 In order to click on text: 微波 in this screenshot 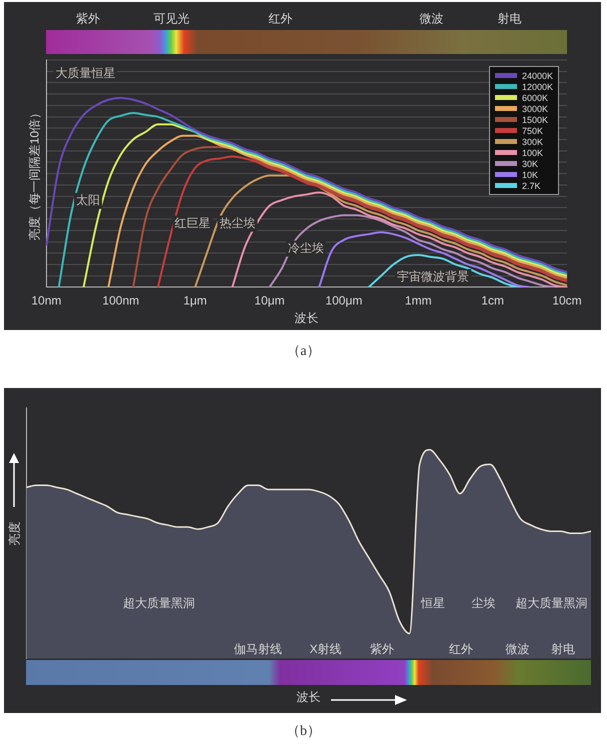, I will do `click(432, 18)`.